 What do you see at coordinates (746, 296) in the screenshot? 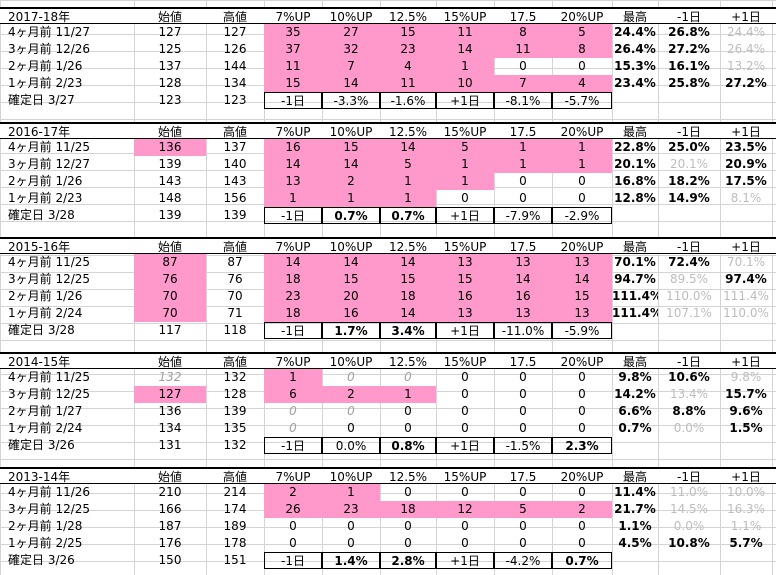
I see `cell-plus1: 111.4%` at bounding box center [746, 296].